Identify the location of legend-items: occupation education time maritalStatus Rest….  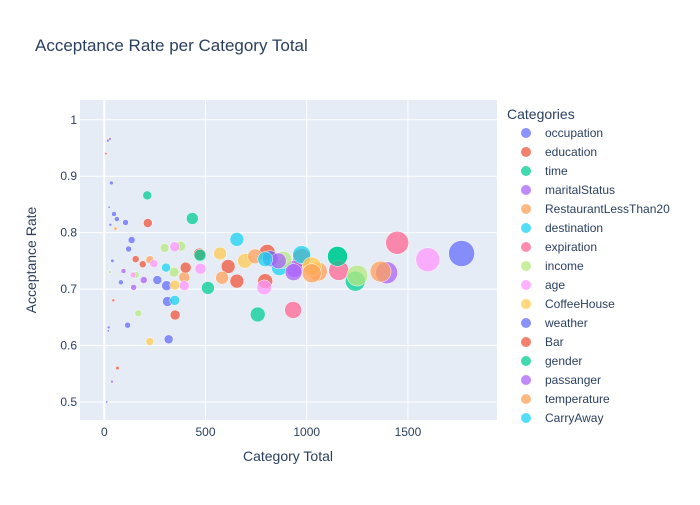
(595, 275).